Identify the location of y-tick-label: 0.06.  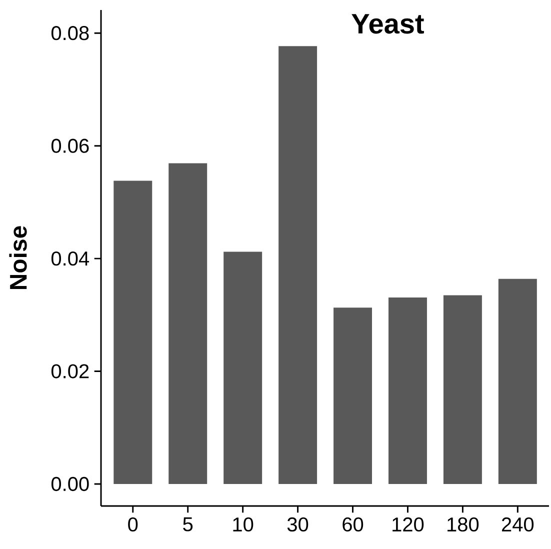
(70, 145).